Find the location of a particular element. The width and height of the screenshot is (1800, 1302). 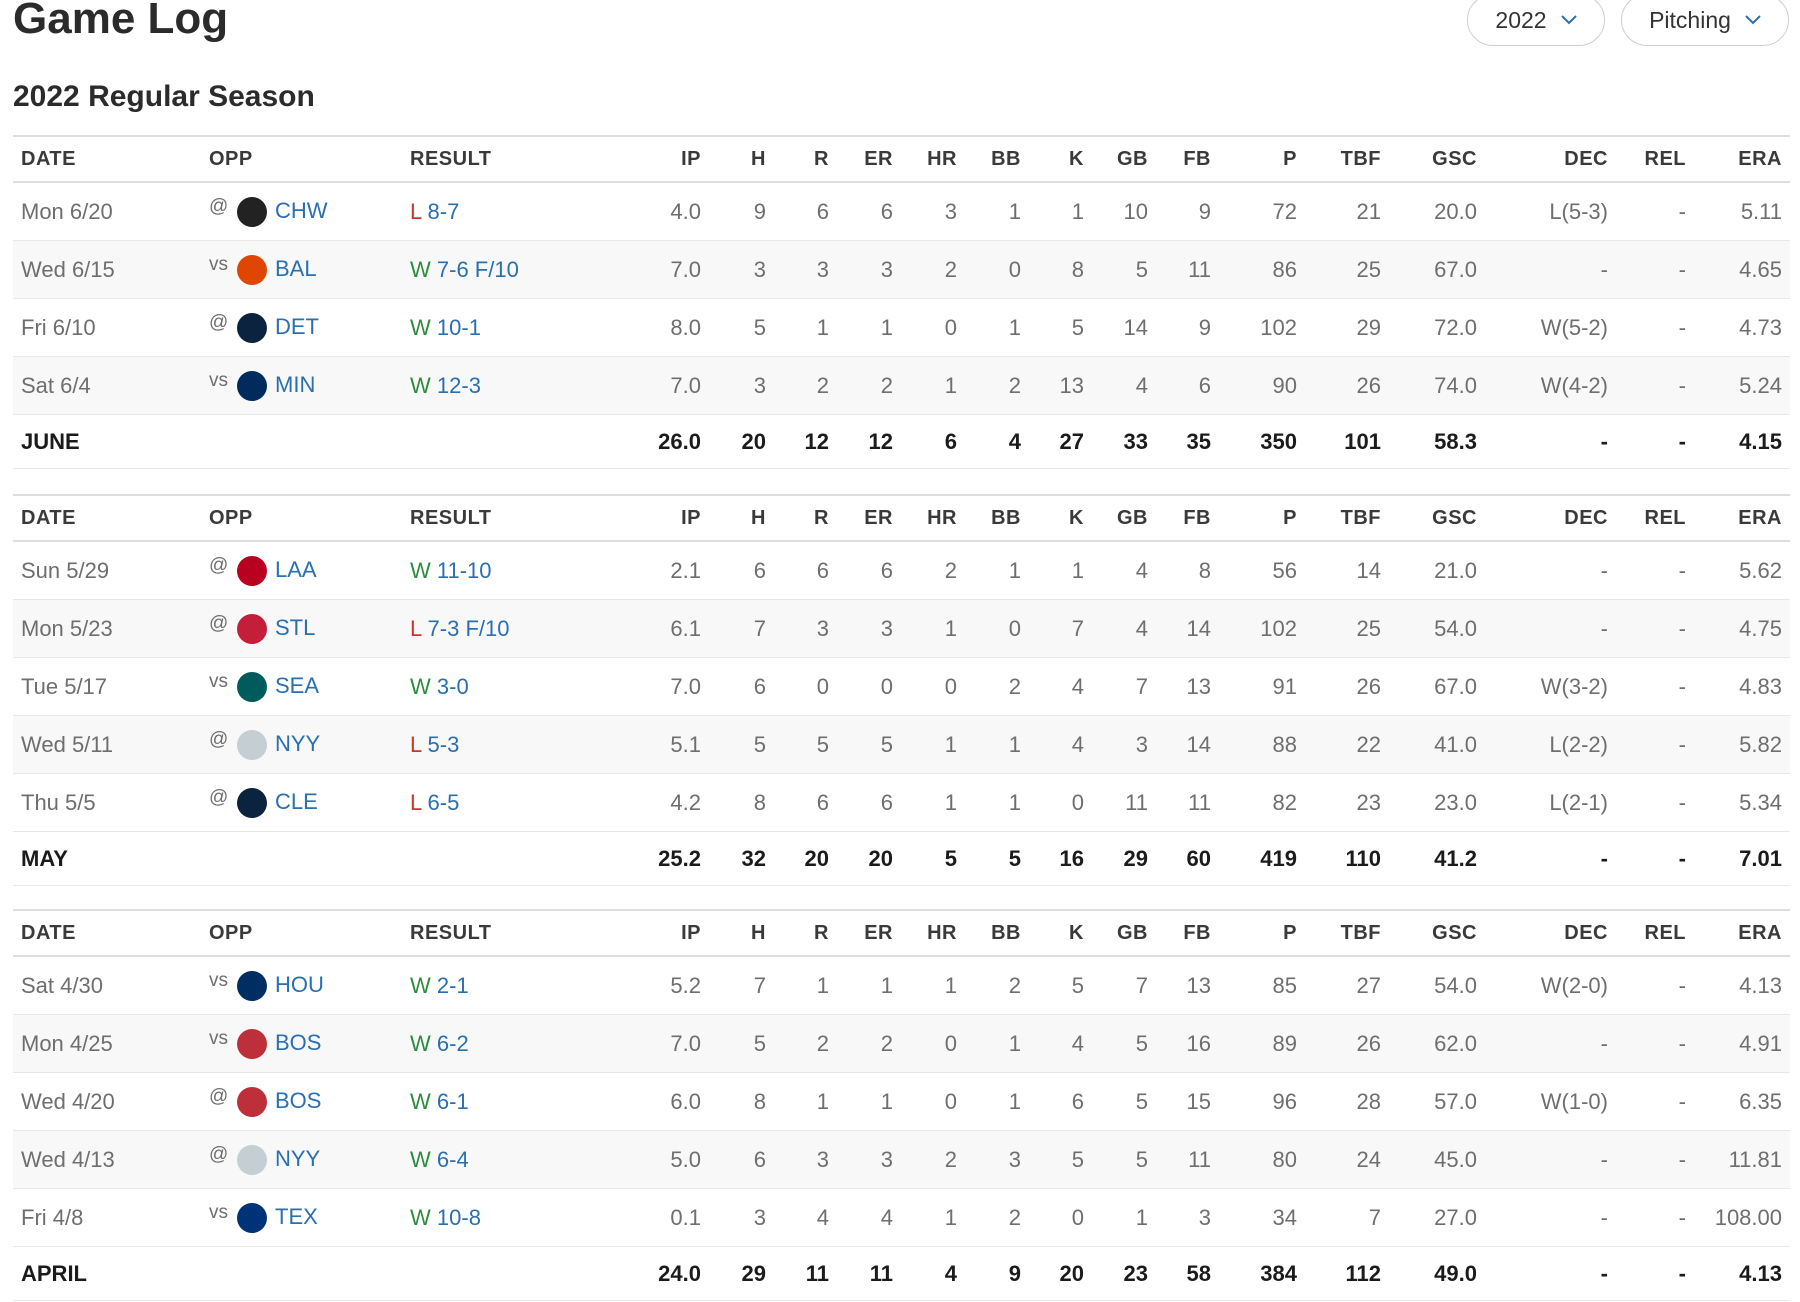

score-link: 7-6 F/10 is located at coordinates (477, 269).